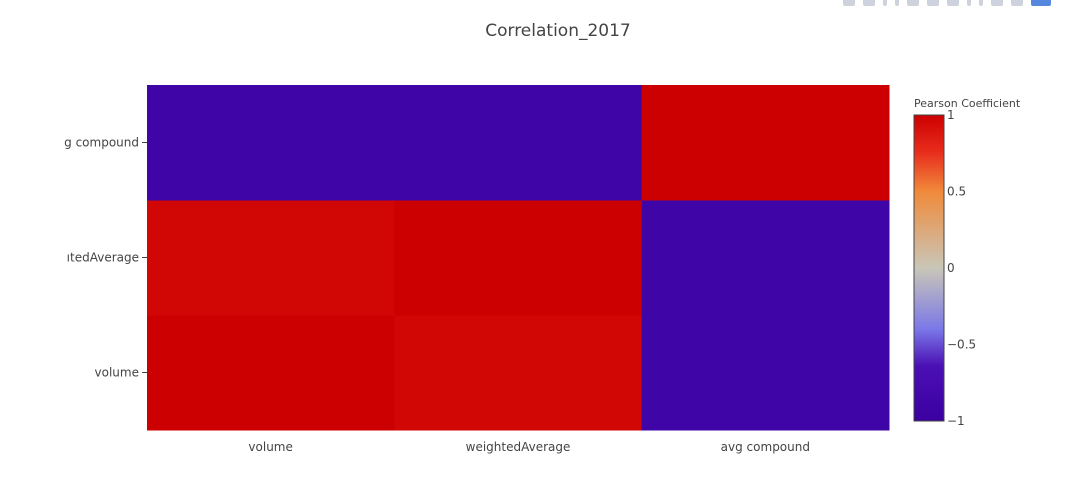  I want to click on hover-compare-icon, so click(1017, 3).